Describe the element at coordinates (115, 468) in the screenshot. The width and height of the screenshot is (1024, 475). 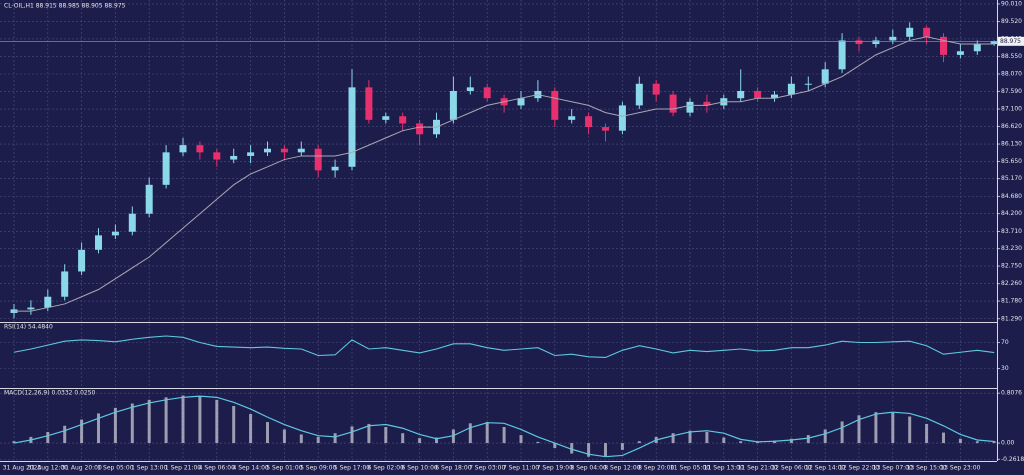
I see `x-tick-label: 1 Sep 05:00` at that location.